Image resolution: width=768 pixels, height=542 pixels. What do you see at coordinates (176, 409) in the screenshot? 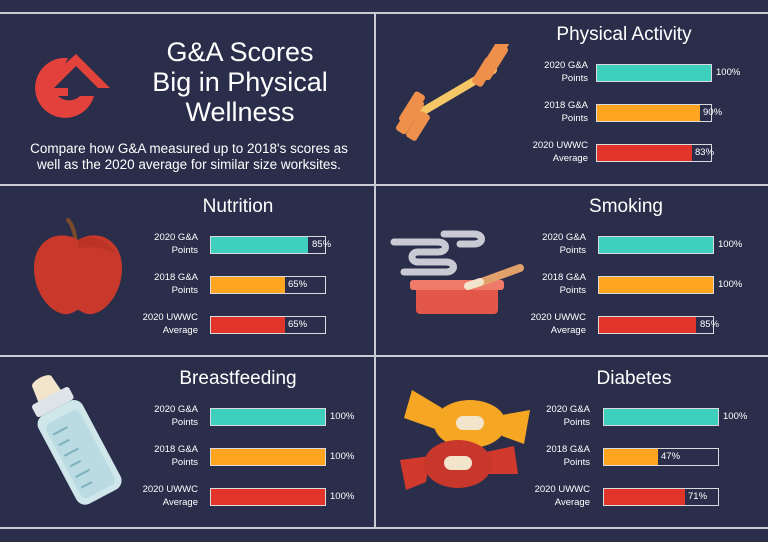
I see `breastfeeding-ga-2020-label-line: 2020 G&A` at bounding box center [176, 409].